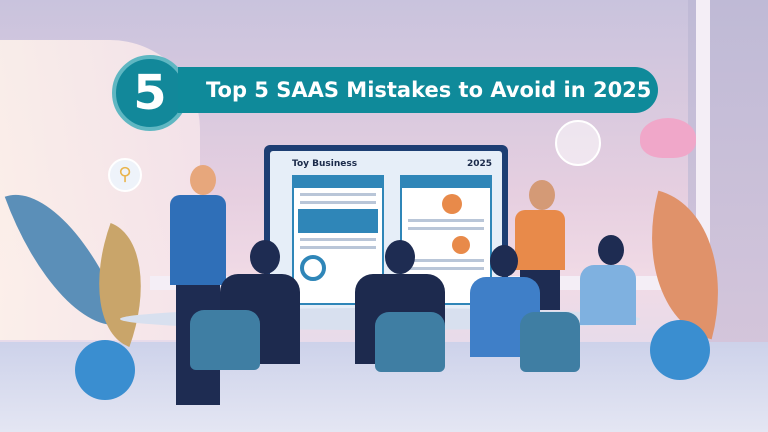 The height and width of the screenshot is (432, 768). I want to click on title-banner: Top 5 SAAS Mistakes to Avoid in 2025, so click(418, 90).